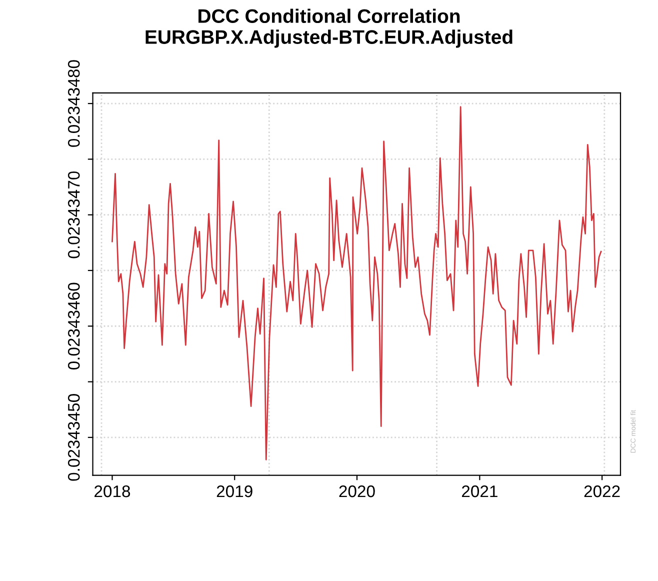 This screenshot has width=658, height=581. I want to click on x-tick-label: 2019, so click(234, 491).